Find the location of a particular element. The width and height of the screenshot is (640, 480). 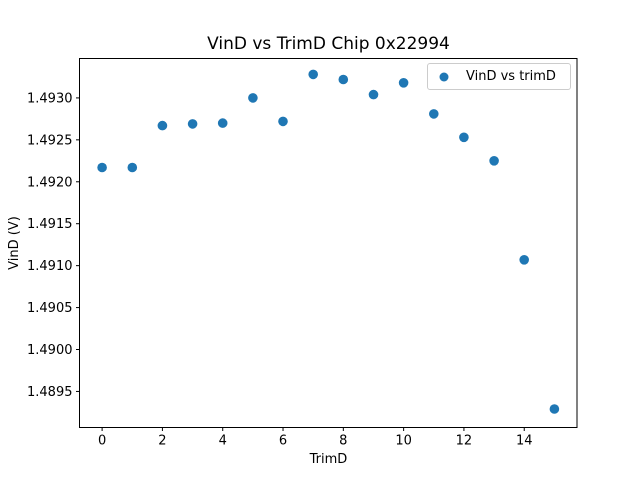

y-axis-label: VinD (V) is located at coordinates (14, 243).